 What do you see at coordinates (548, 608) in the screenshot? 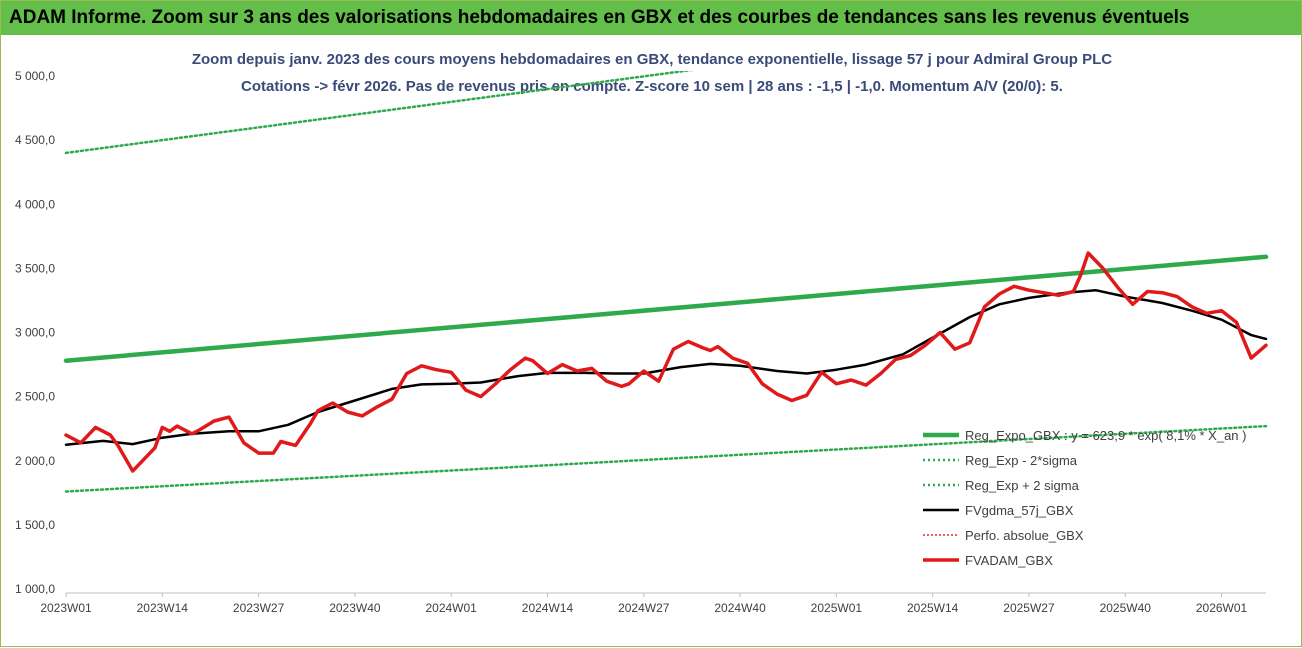
I see `x-tick-label: 2024W14` at bounding box center [548, 608].